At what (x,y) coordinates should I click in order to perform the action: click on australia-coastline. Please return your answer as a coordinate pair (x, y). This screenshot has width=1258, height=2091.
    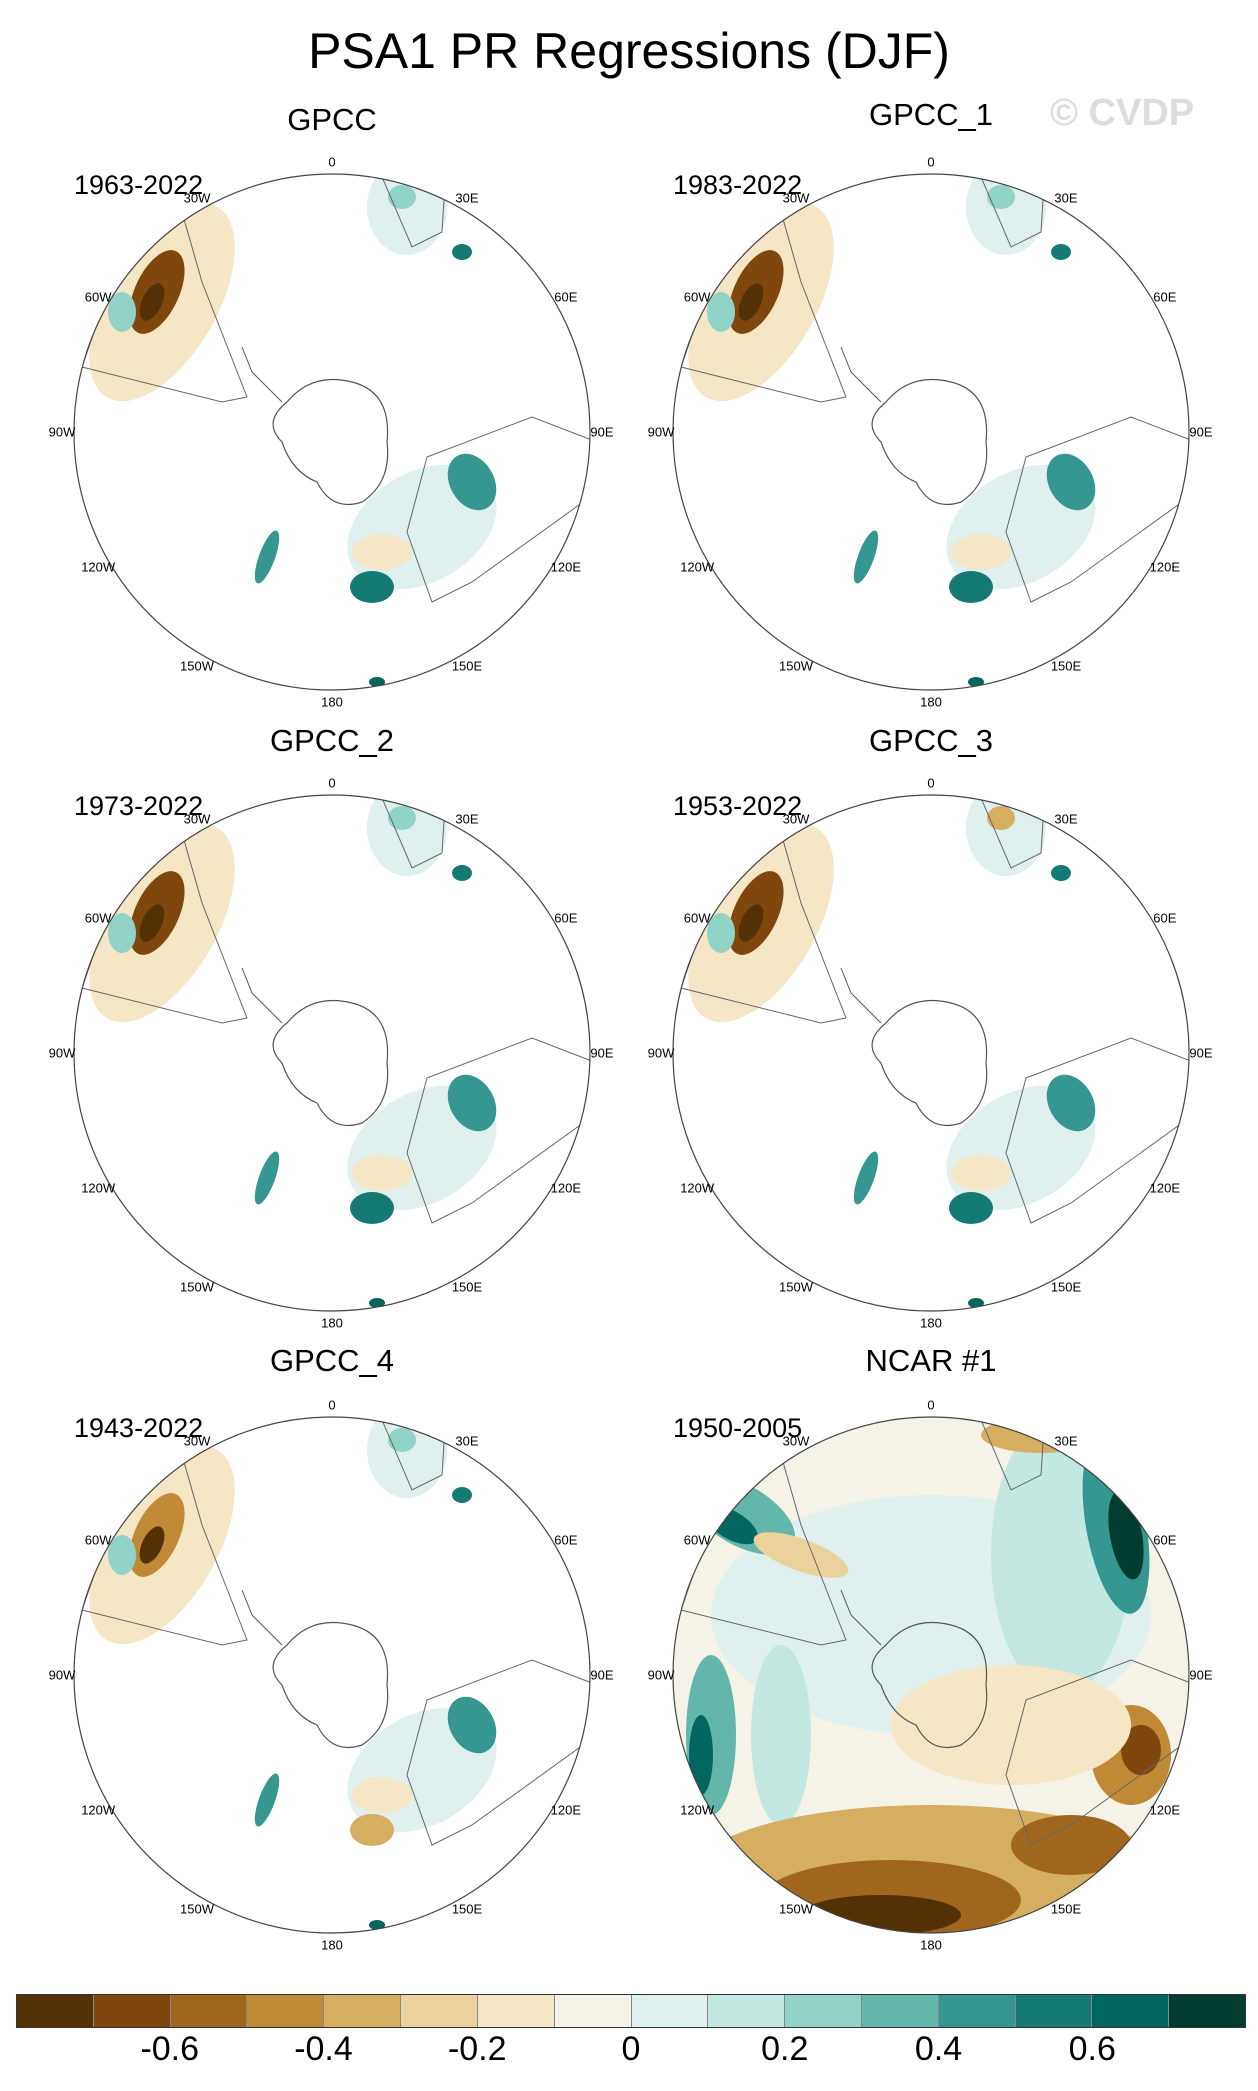
    Looking at the image, I should click on (1097, 509).